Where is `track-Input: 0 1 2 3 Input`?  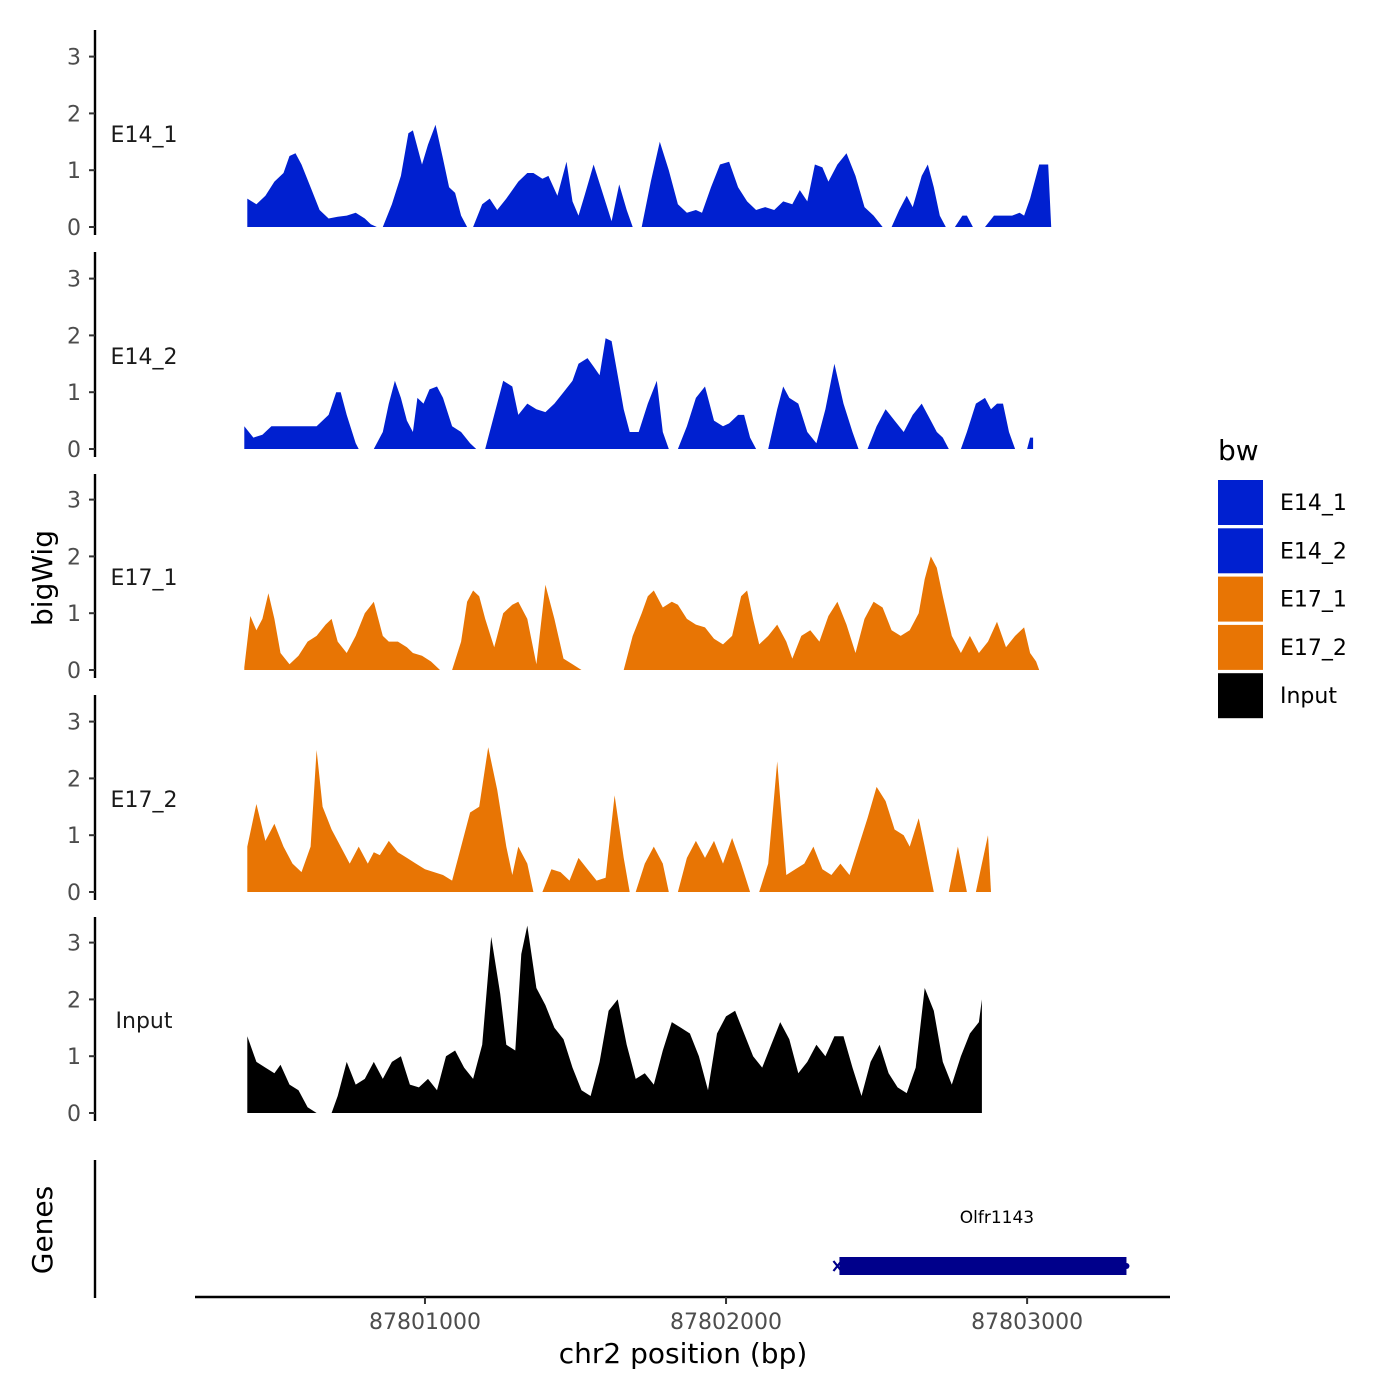 track-Input: 0 1 2 3 Input is located at coordinates (524, 1022).